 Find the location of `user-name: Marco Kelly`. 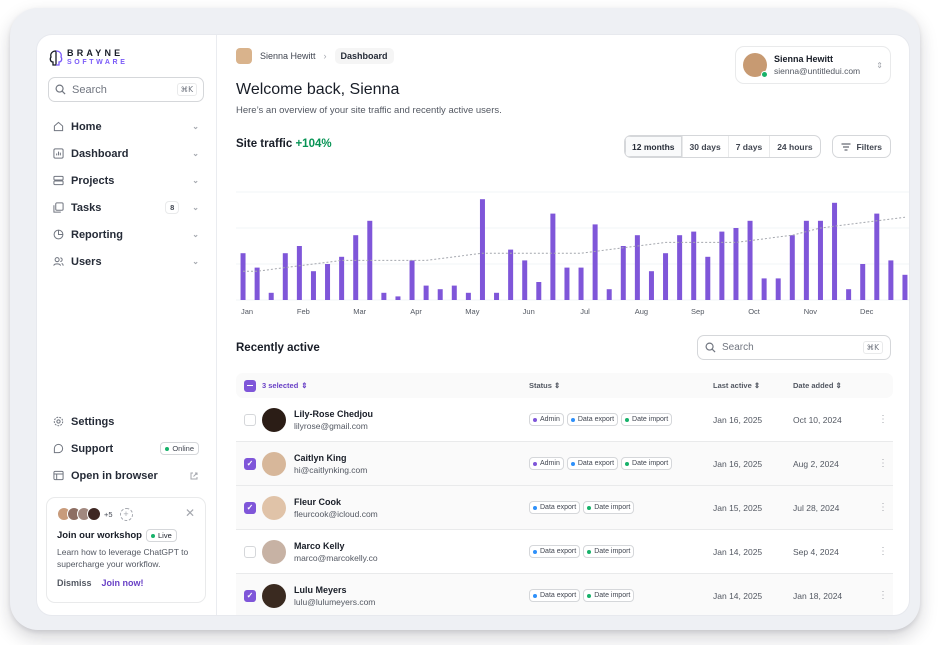

user-name: Marco Kelly is located at coordinates (319, 545).